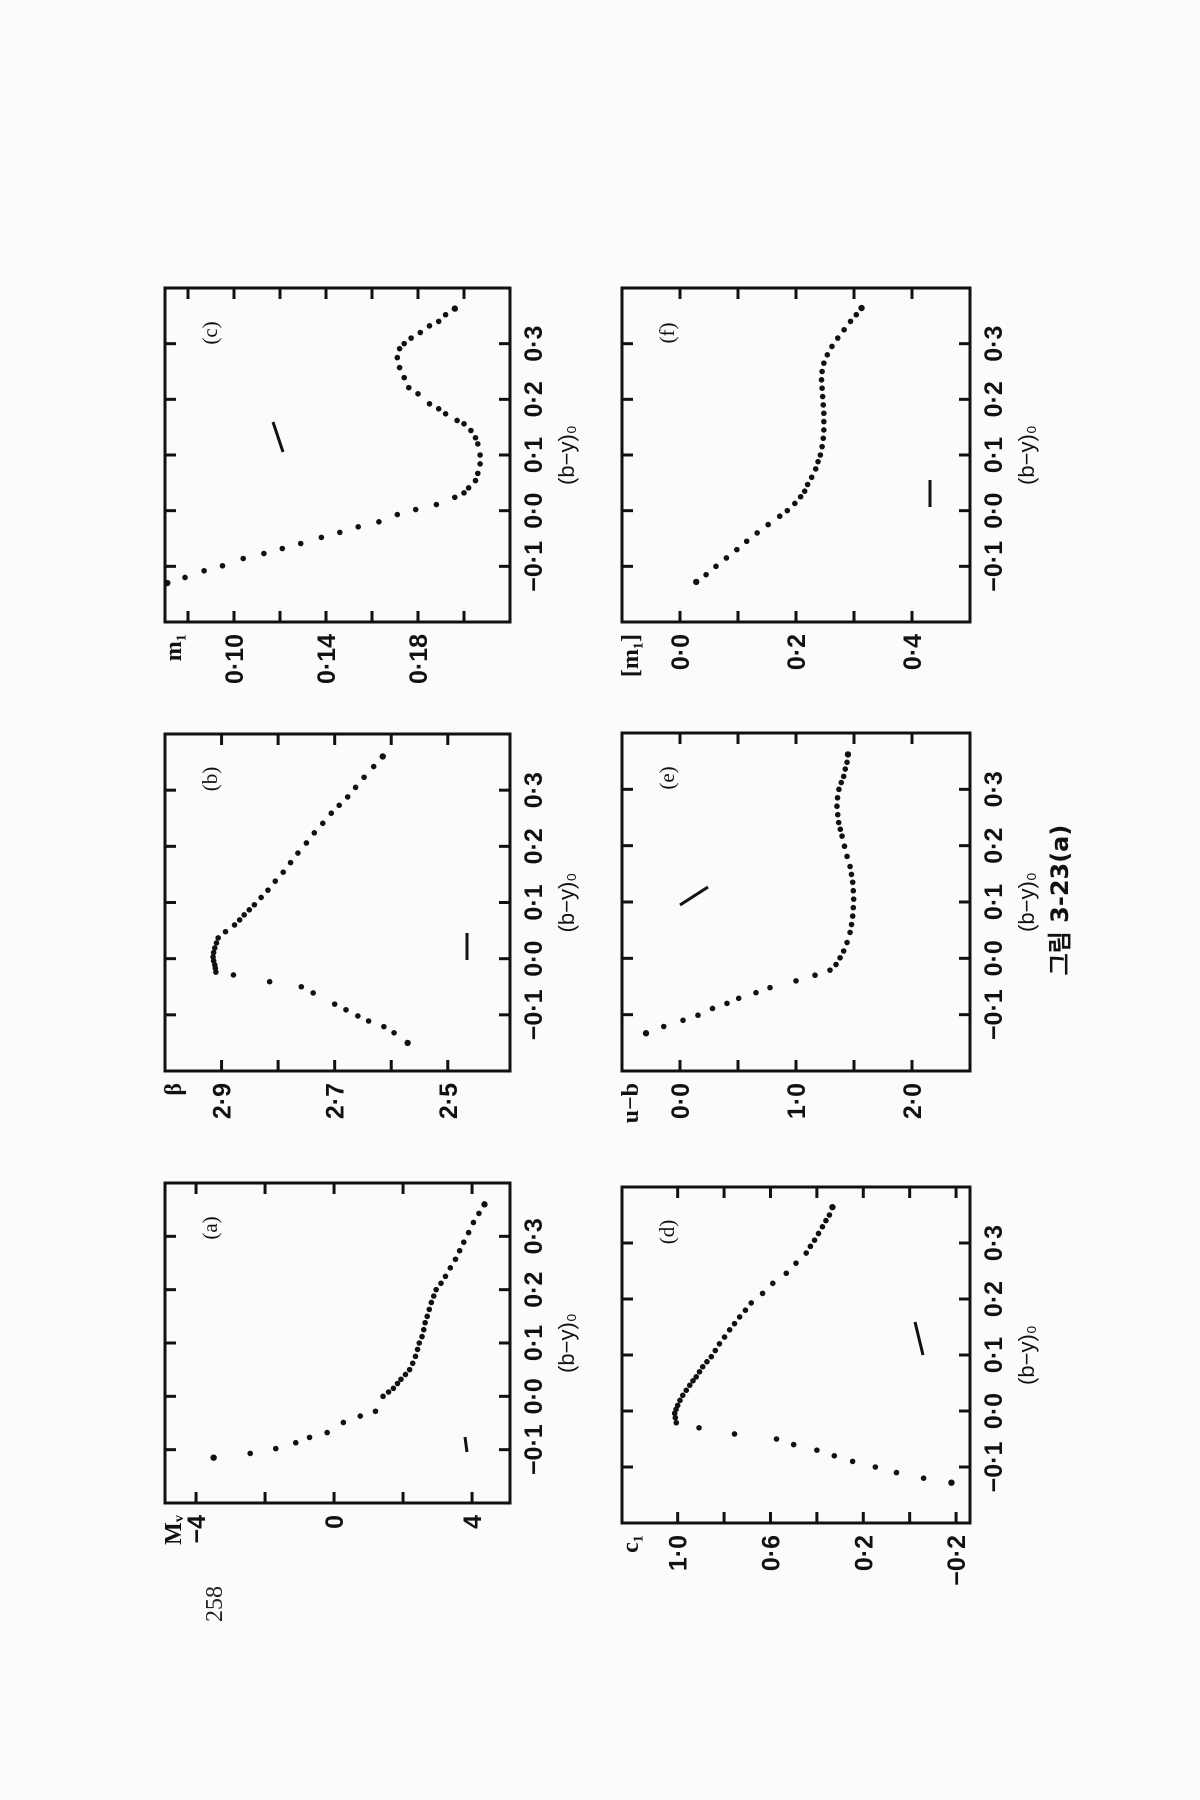 Image resolution: width=1200 pixels, height=1800 pixels. Describe the element at coordinates (681, 652) in the screenshot. I see `y-tick-label: 0·0` at that location.